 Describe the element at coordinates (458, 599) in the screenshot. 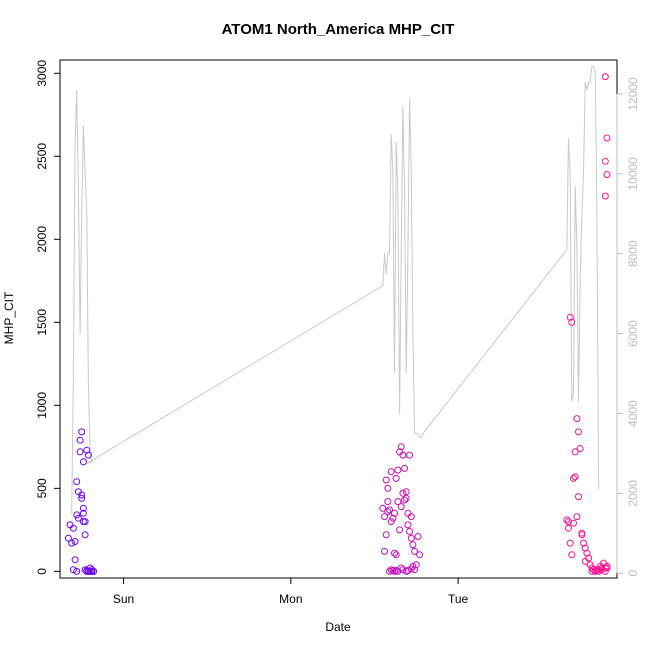

I see `x-tick-label: Tue` at that location.